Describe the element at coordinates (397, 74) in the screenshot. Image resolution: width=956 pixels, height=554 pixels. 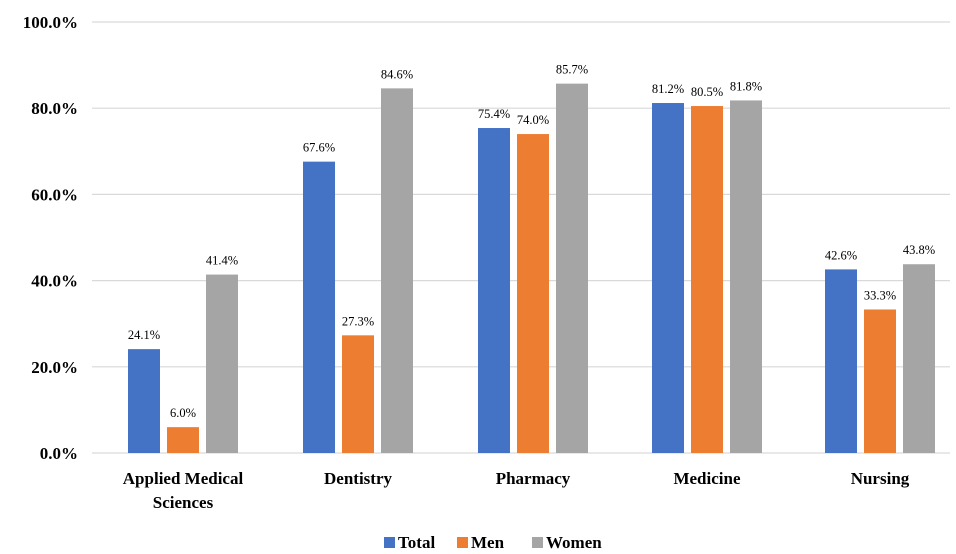
I see `data-label: 84.6%` at that location.